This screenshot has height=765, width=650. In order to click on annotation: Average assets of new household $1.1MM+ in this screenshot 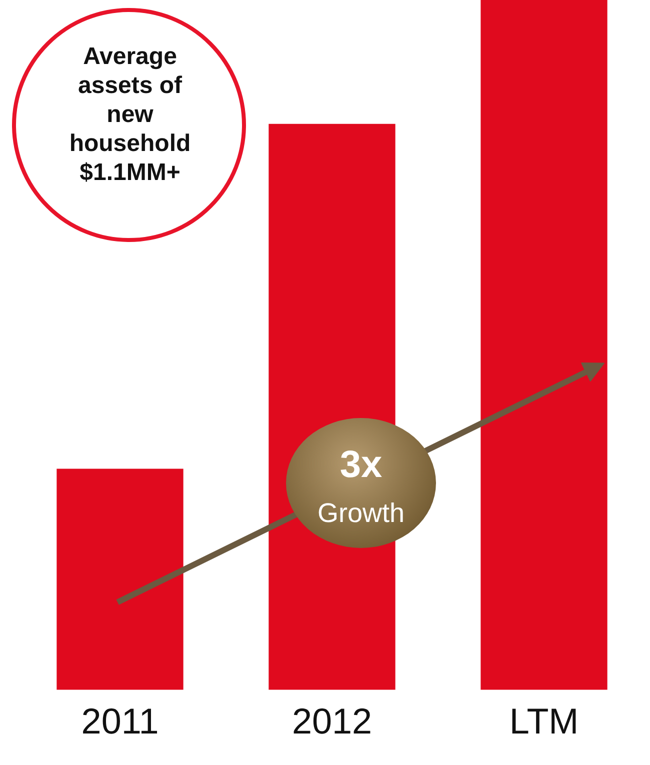, I will do `click(130, 114)`.